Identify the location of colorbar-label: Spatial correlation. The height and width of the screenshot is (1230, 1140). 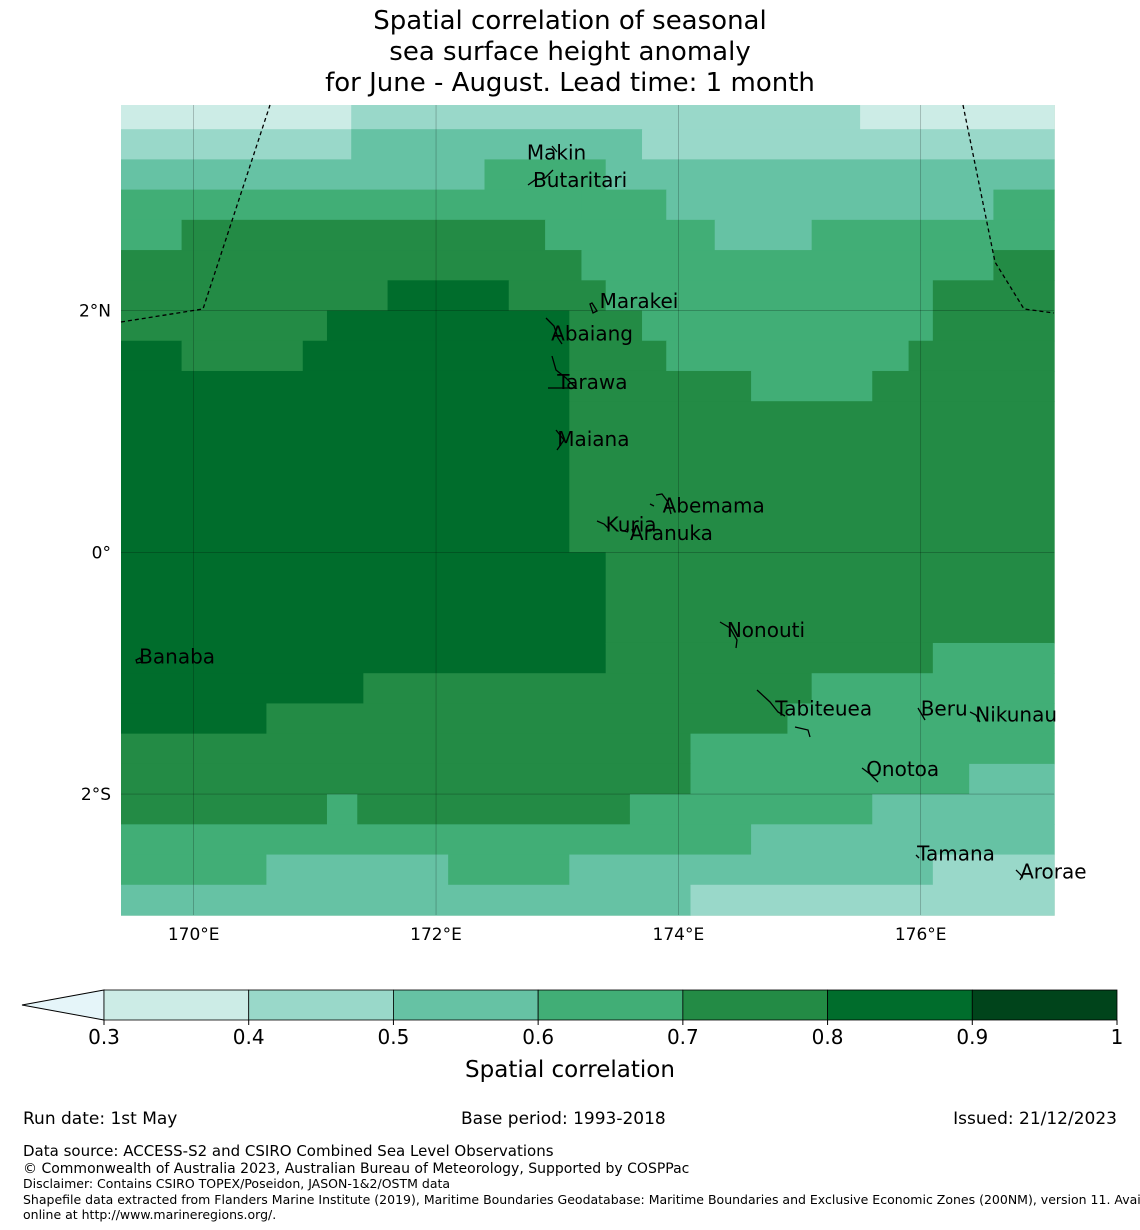
(570, 1070).